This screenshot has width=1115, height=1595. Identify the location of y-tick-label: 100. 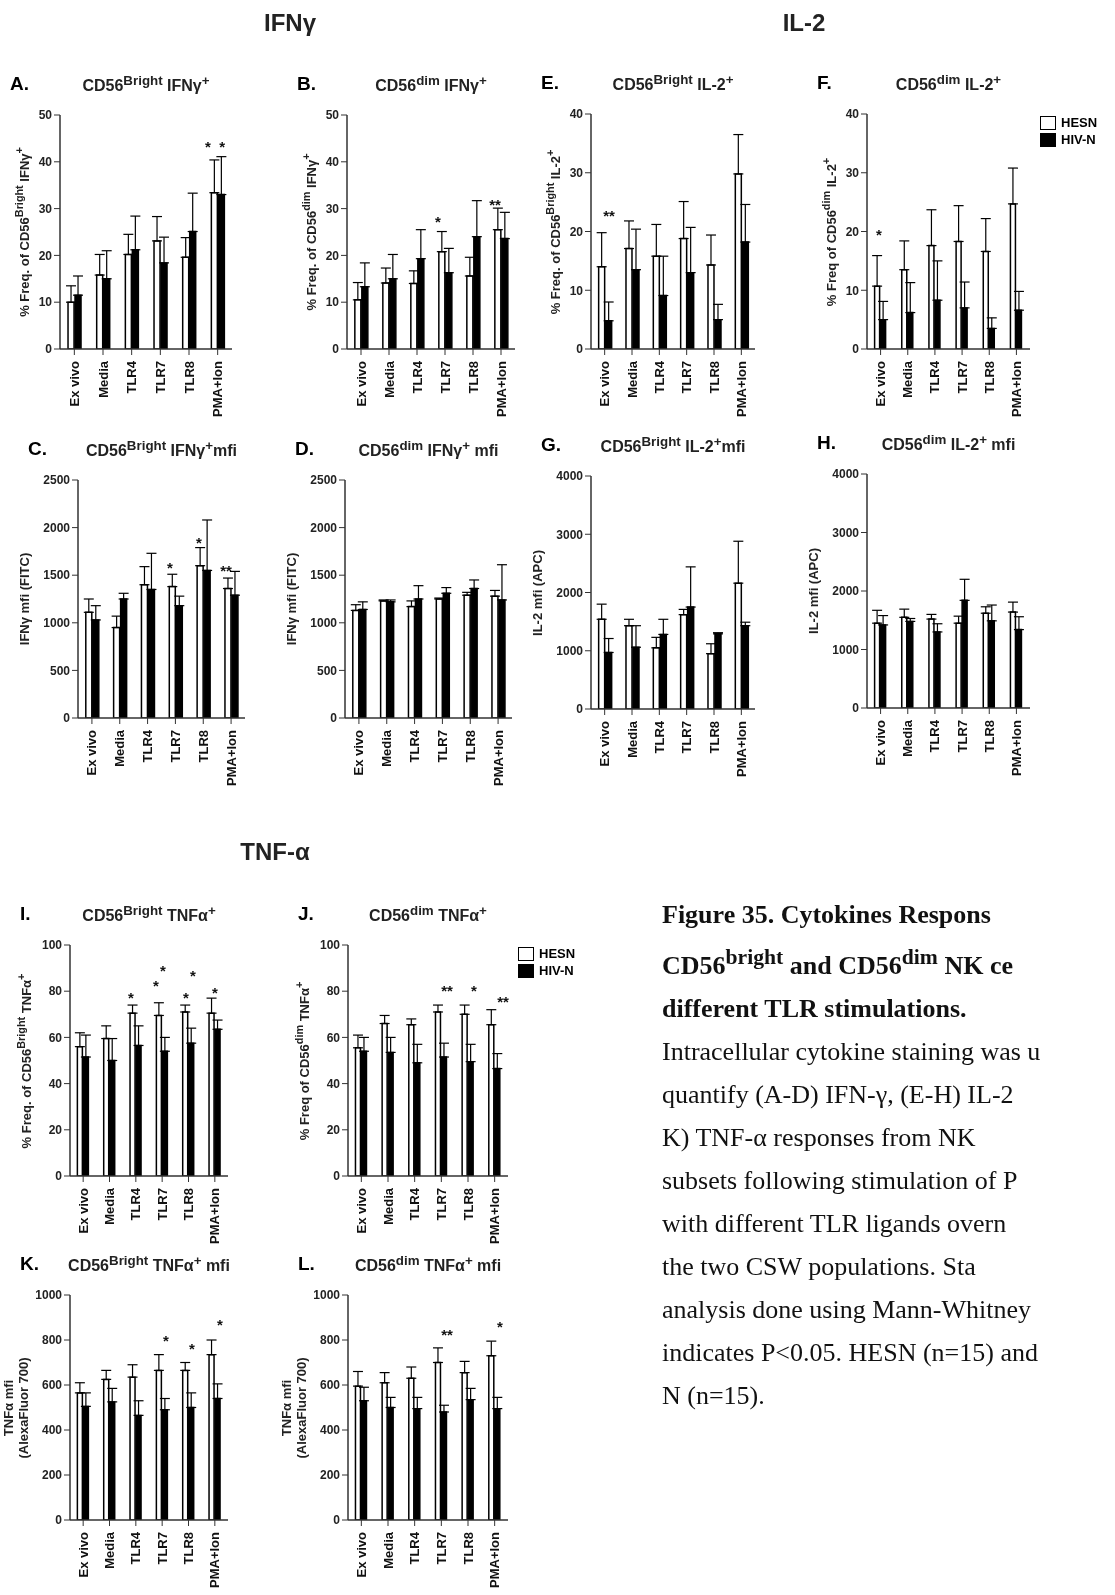
(52, 945).